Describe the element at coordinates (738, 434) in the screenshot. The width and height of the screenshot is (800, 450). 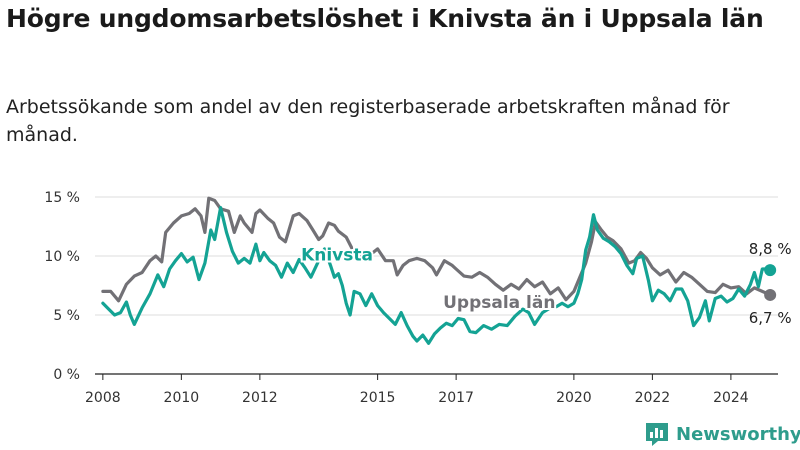
I see `brand-name: Newsworthy` at that location.